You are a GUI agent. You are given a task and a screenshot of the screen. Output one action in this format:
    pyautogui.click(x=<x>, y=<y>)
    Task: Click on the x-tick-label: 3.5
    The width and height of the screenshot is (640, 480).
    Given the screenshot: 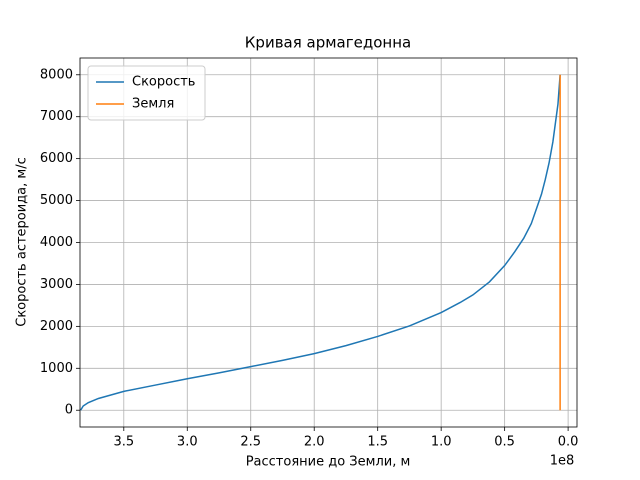 What is the action you would take?
    pyautogui.click(x=123, y=442)
    